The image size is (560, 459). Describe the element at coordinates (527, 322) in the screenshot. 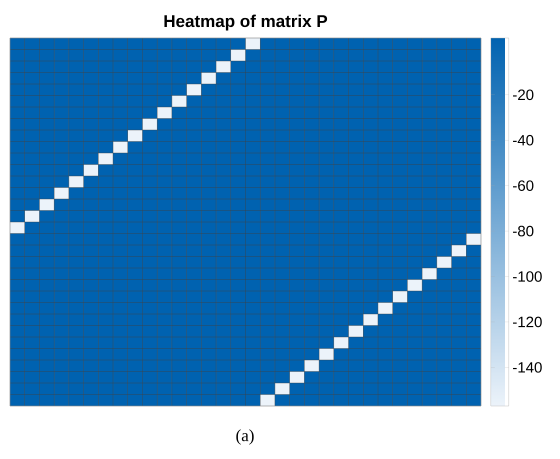

I see `color-bar-label: -120` at that location.